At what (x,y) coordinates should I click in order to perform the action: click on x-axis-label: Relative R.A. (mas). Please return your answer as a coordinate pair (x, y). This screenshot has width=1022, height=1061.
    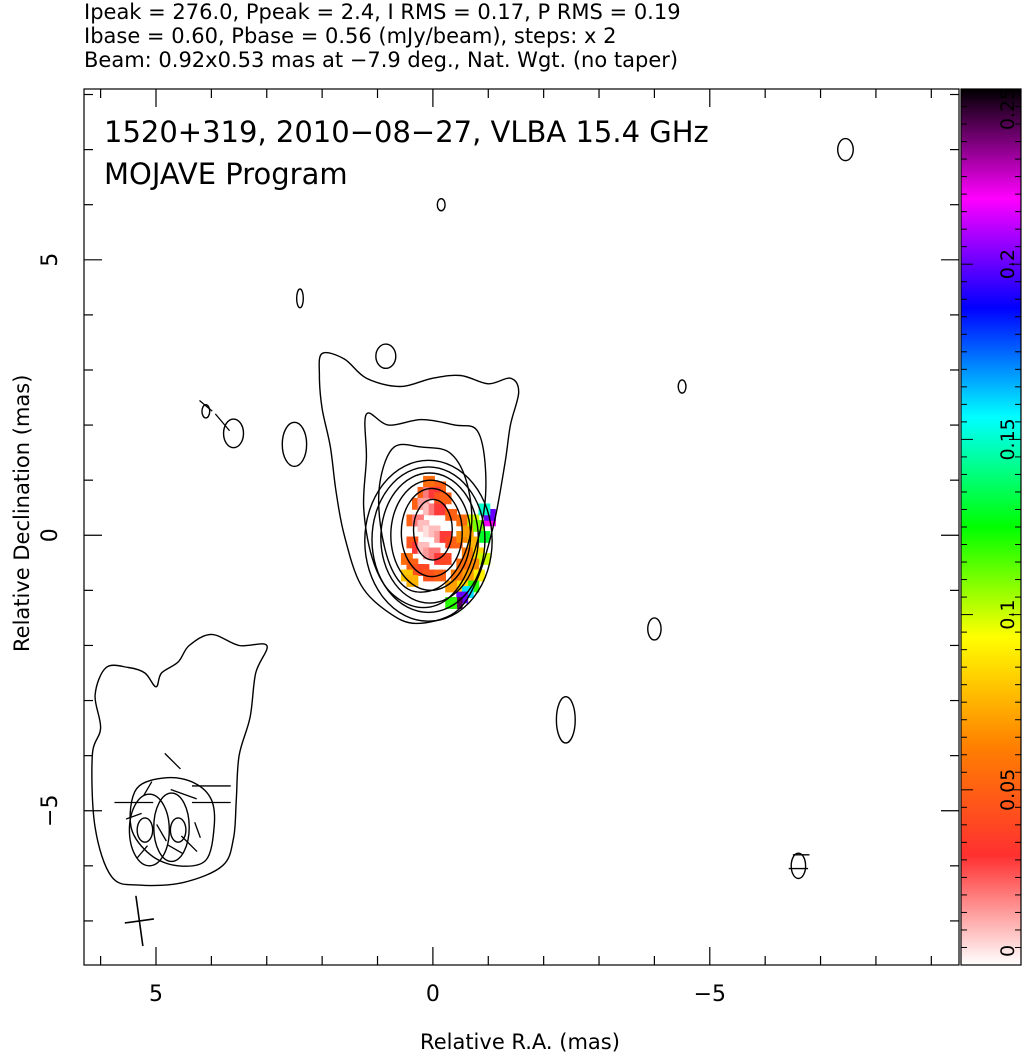
    Looking at the image, I should click on (520, 1042).